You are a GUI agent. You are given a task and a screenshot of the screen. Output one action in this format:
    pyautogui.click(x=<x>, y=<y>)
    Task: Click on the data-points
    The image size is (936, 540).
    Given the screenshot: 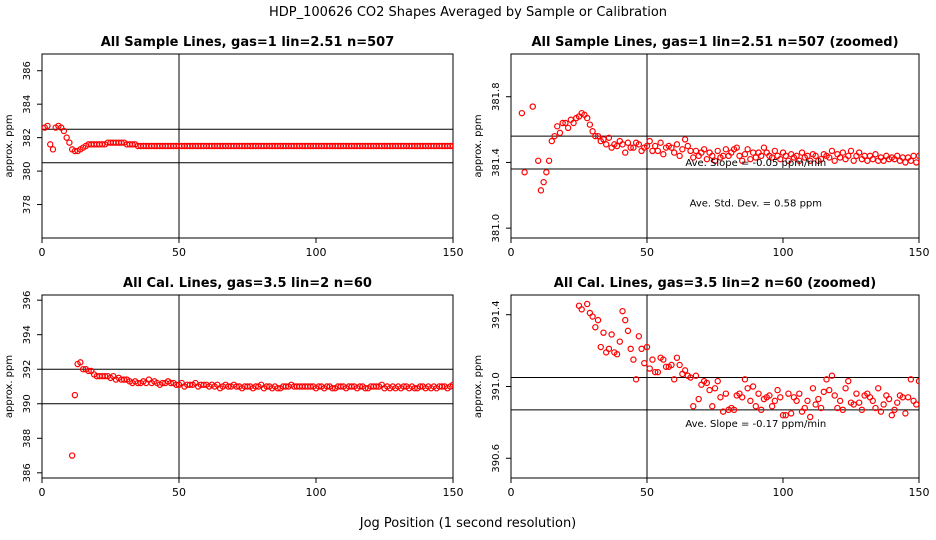 What is the action you would take?
    pyautogui.click(x=247, y=138)
    